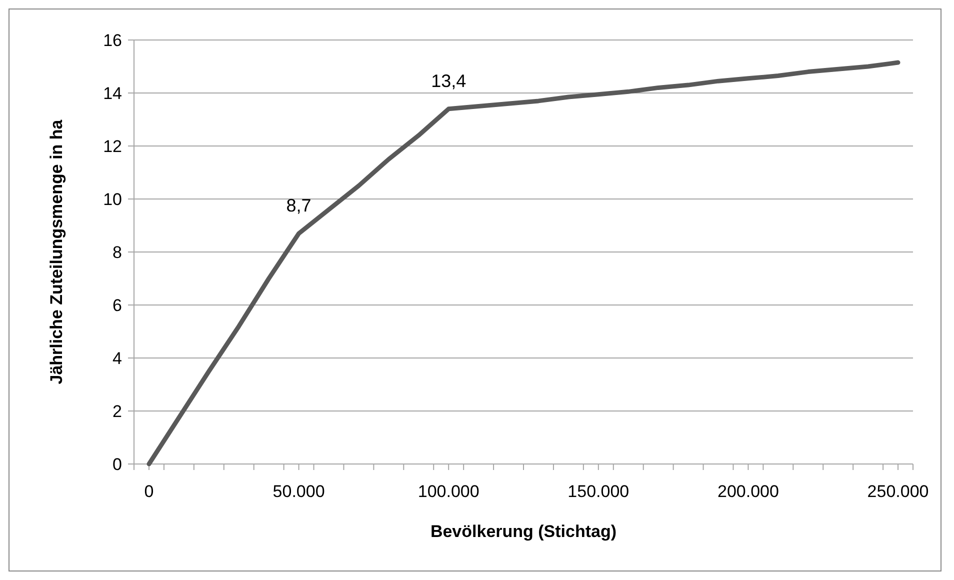  I want to click on y-tick-label: 16, so click(112, 40).